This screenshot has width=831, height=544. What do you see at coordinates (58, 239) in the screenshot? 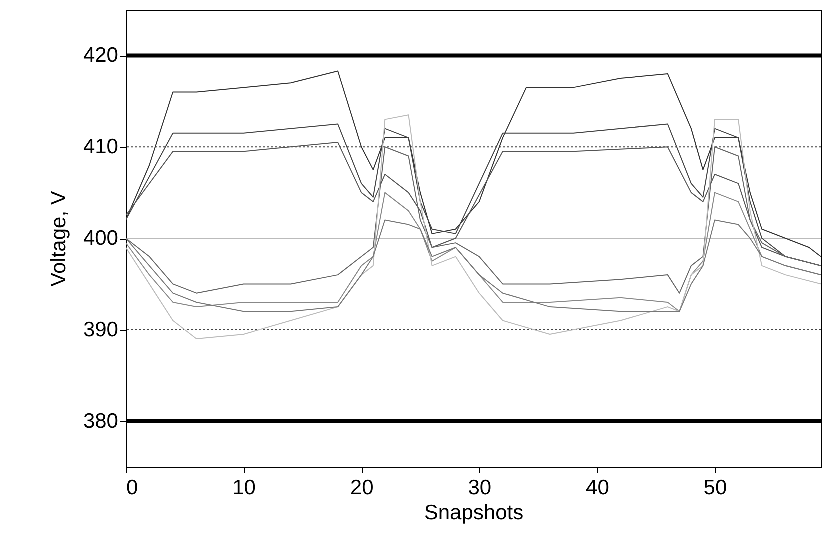
I see `y-axis-title: Voltage, V` at bounding box center [58, 239].